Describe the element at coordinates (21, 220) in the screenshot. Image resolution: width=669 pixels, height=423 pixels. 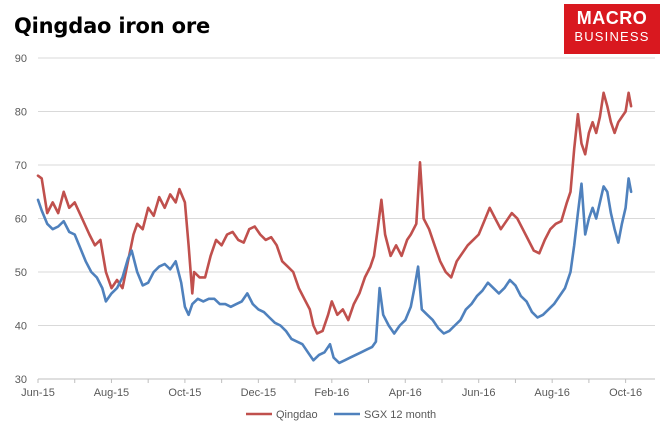
I see `y-tick-label: 60` at that location.